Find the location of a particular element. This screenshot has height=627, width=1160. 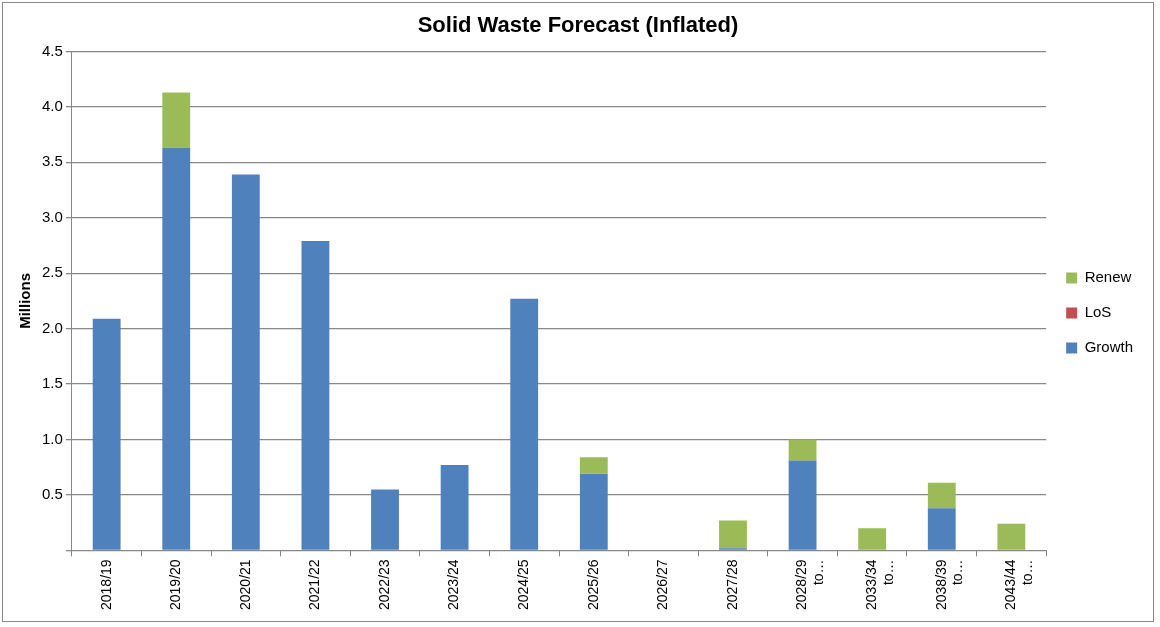

y-axis-title: Millions is located at coordinates (25, 300).